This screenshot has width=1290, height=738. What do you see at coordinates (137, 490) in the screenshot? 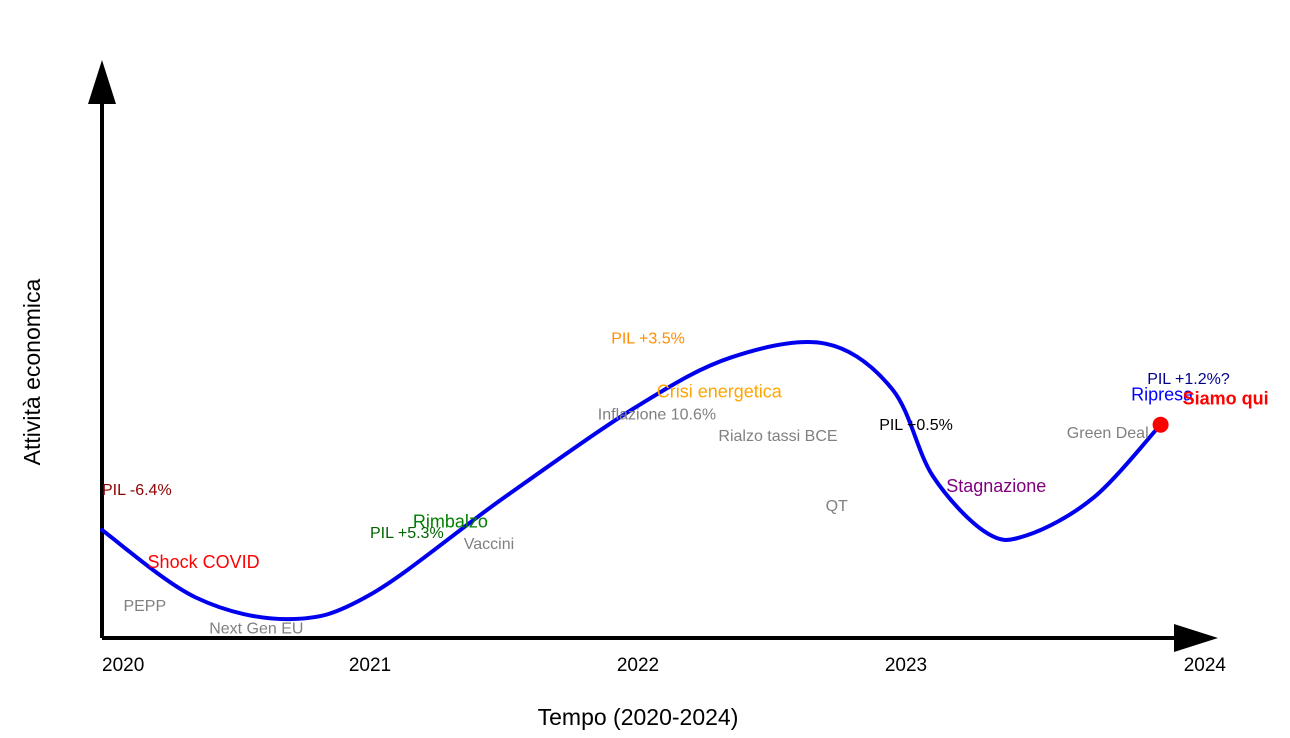
I see `annotation-1: PIL -6.4%` at bounding box center [137, 490].